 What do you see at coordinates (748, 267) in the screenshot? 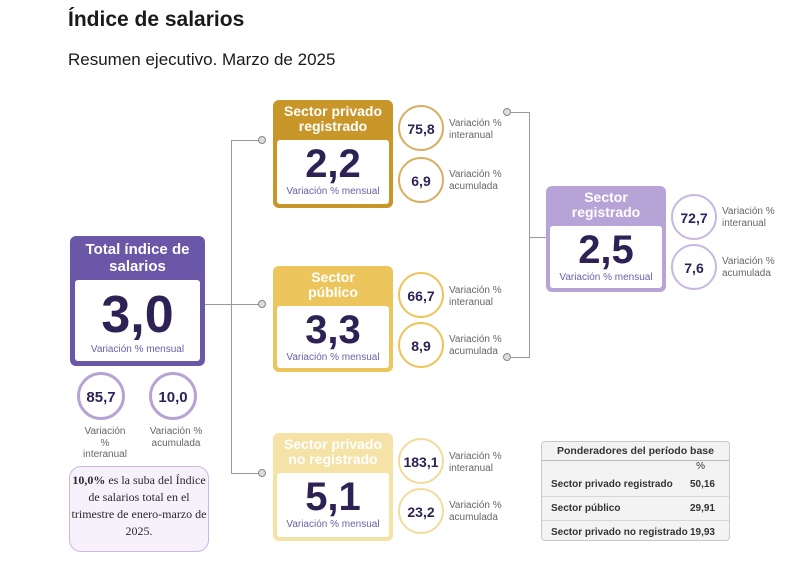
I see `registrado-acumulada-label: Variación % acumulada` at bounding box center [748, 267].